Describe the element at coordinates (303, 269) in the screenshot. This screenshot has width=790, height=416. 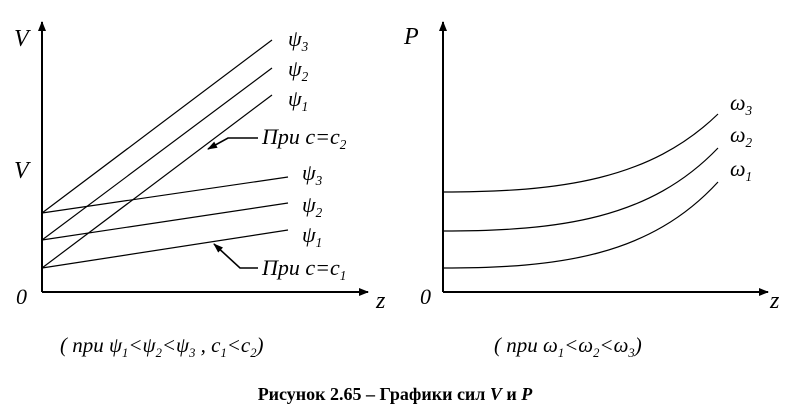
I see `annotation-c1: При c=c1` at that location.